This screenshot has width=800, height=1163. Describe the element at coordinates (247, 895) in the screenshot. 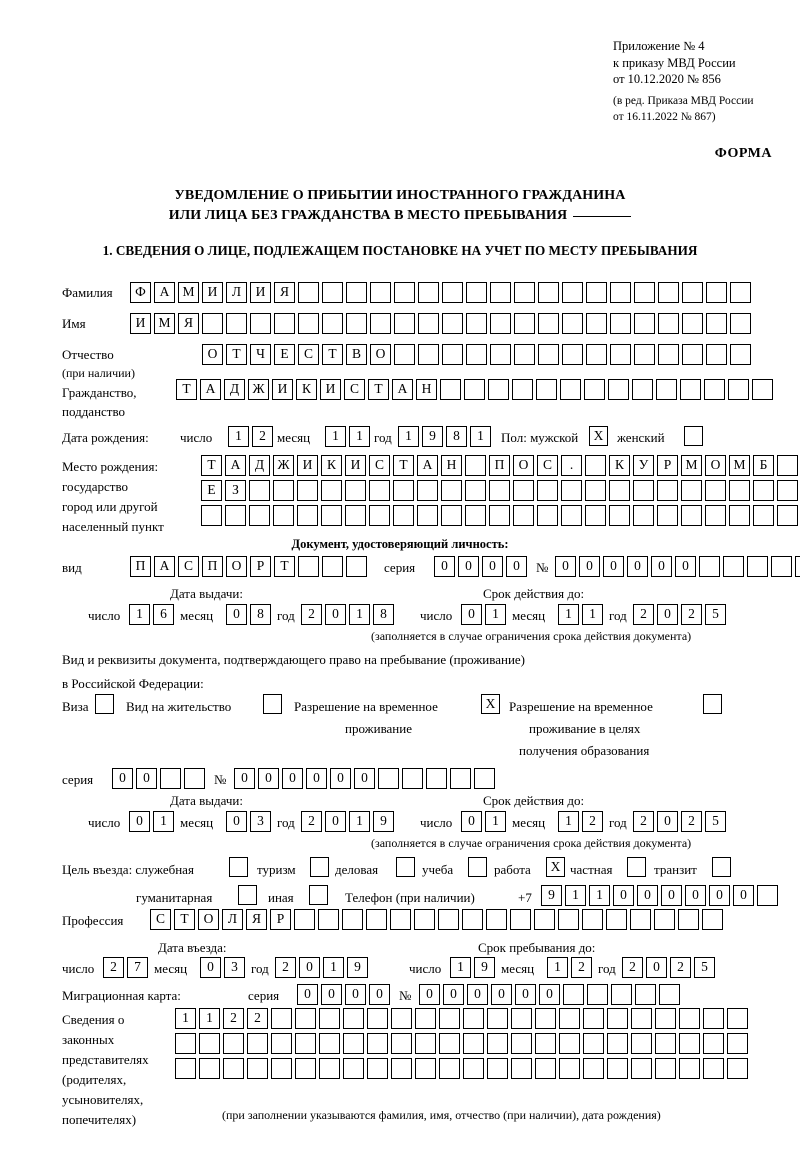

I see `checkbox-purpose-humanitarian` at that location.